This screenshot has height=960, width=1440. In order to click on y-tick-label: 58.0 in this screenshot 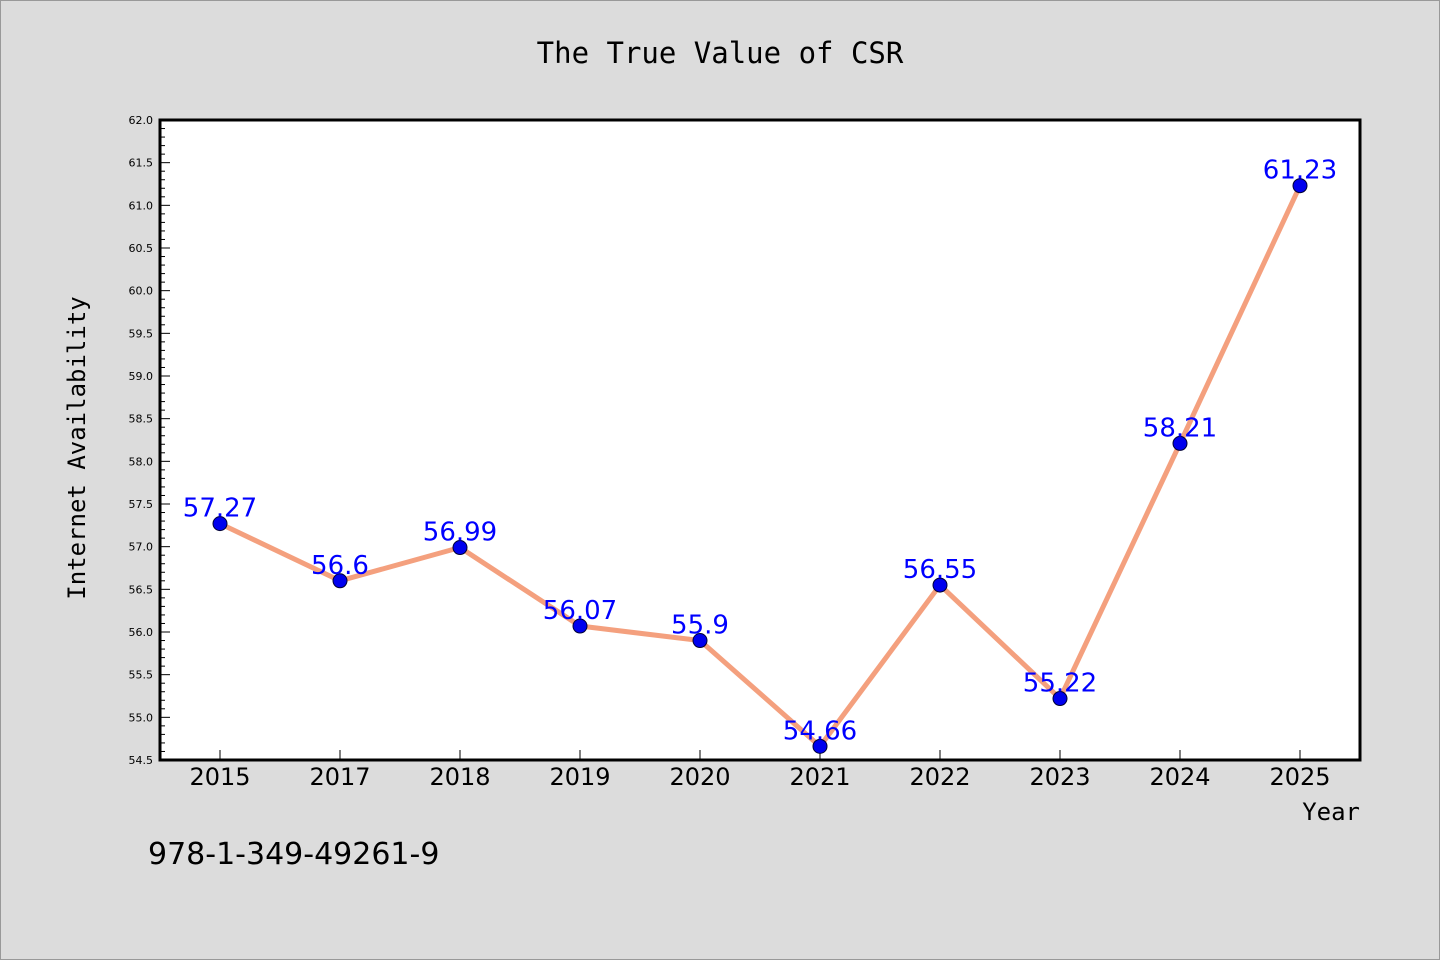, I will do `click(141, 461)`.